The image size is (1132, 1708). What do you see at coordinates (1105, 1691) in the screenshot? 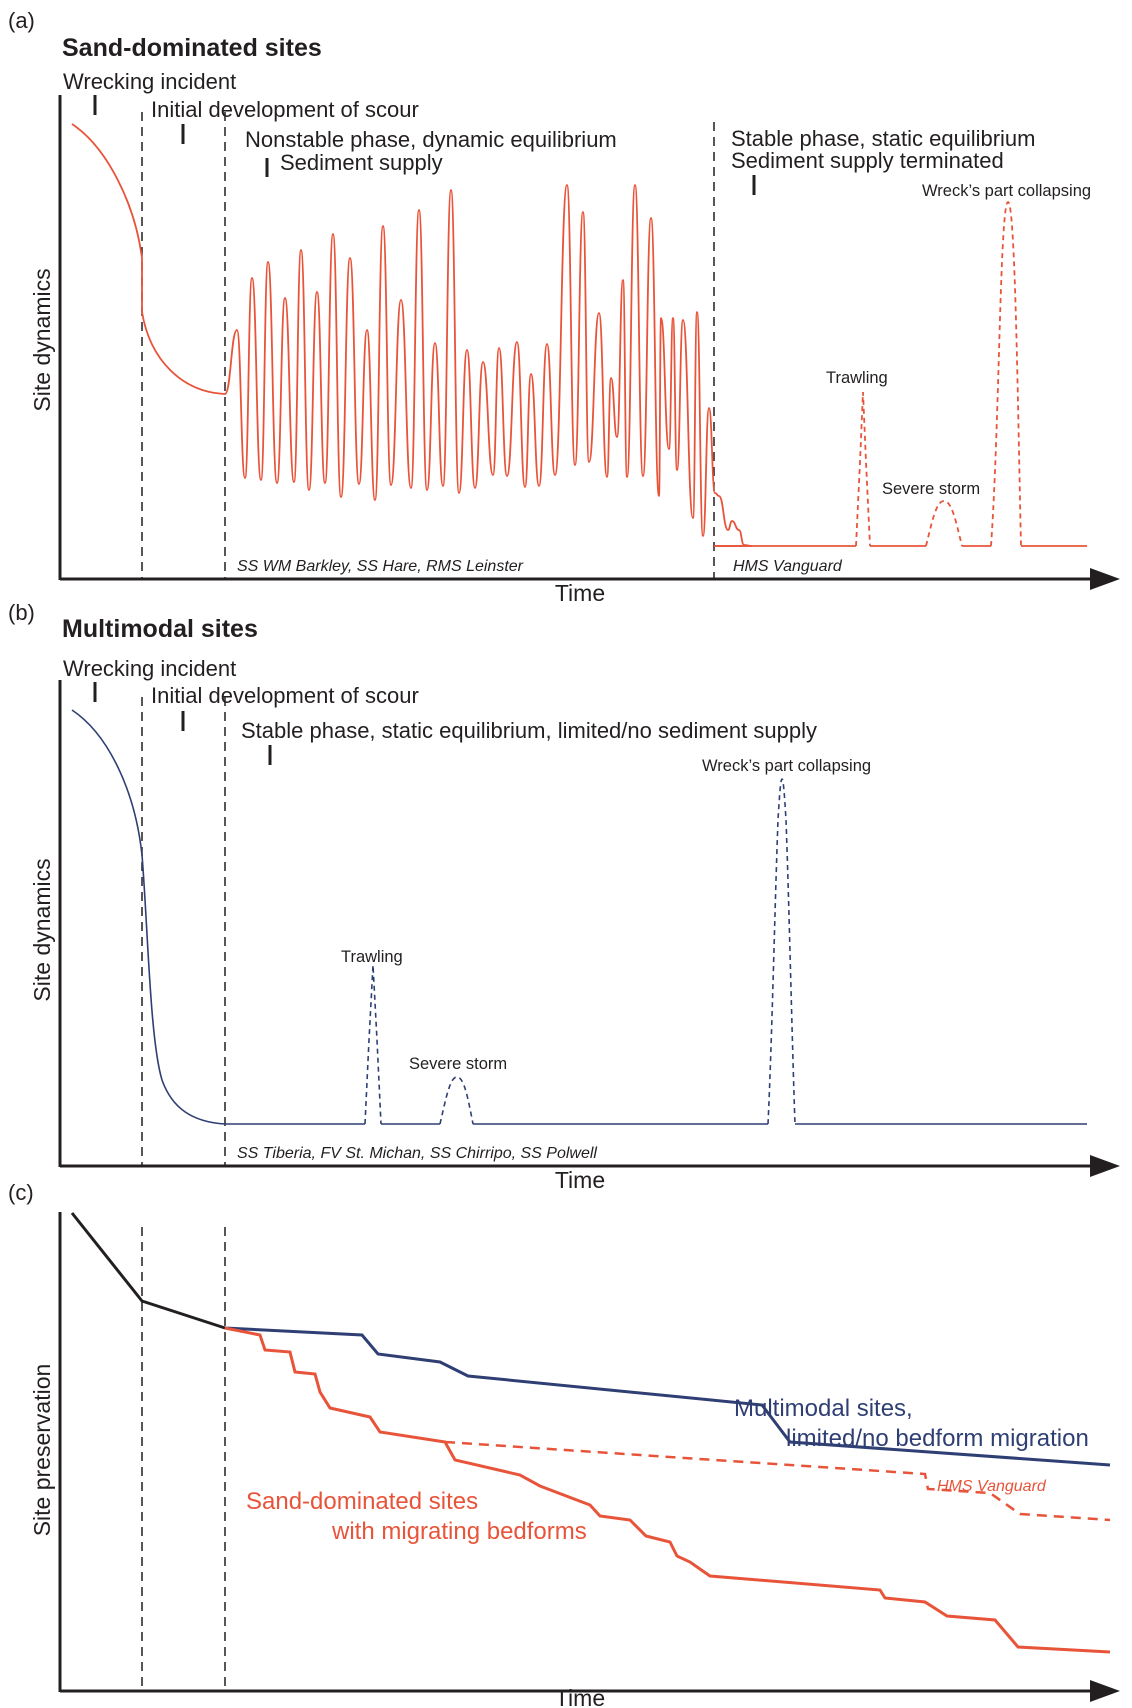
I see `panel-c-x-arrowhead` at bounding box center [1105, 1691].